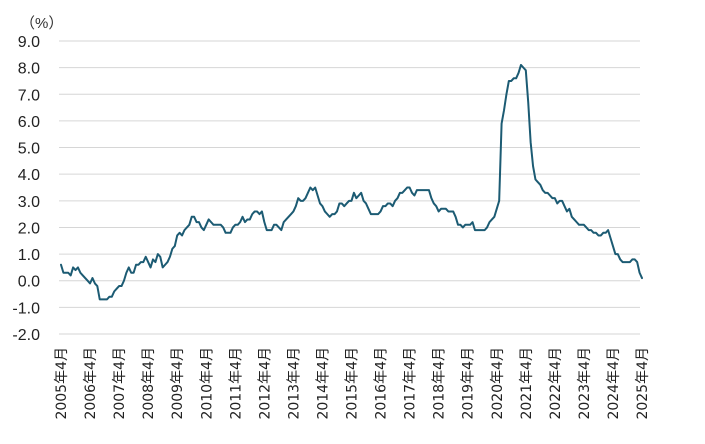  I want to click on y-tick-label: 0.0, so click(29, 282).